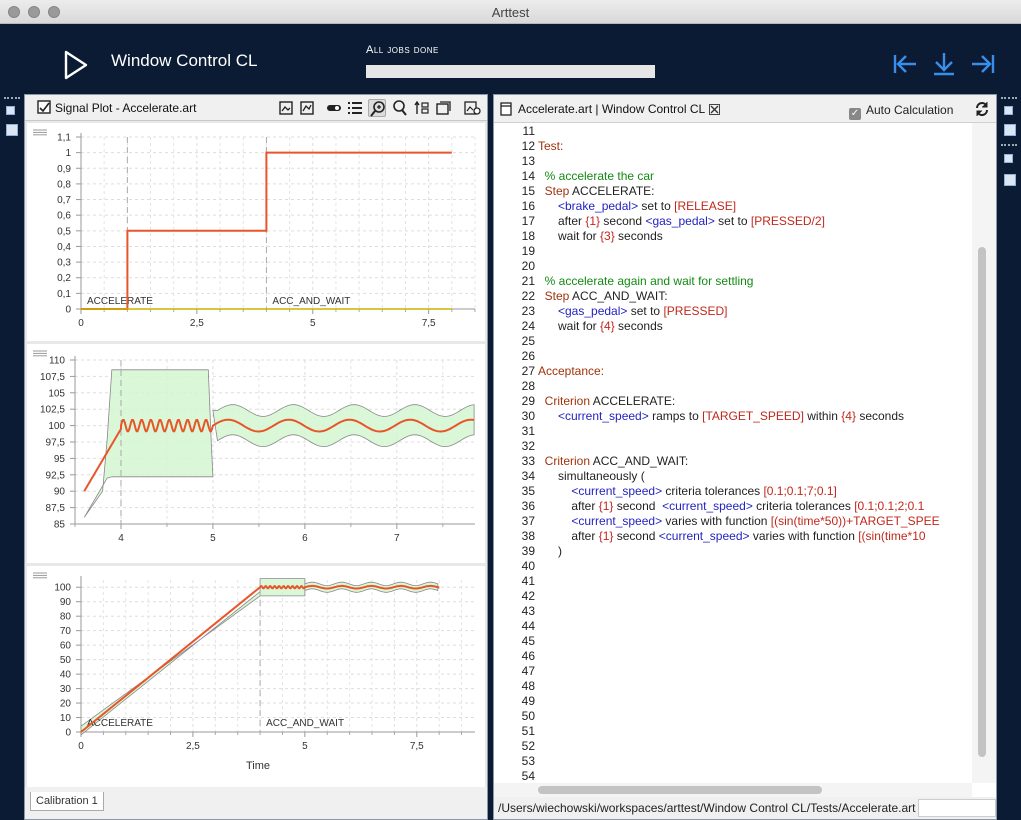  Describe the element at coordinates (646, 281) in the screenshot. I see `code-line: % accelerate again and wait for settling` at that location.